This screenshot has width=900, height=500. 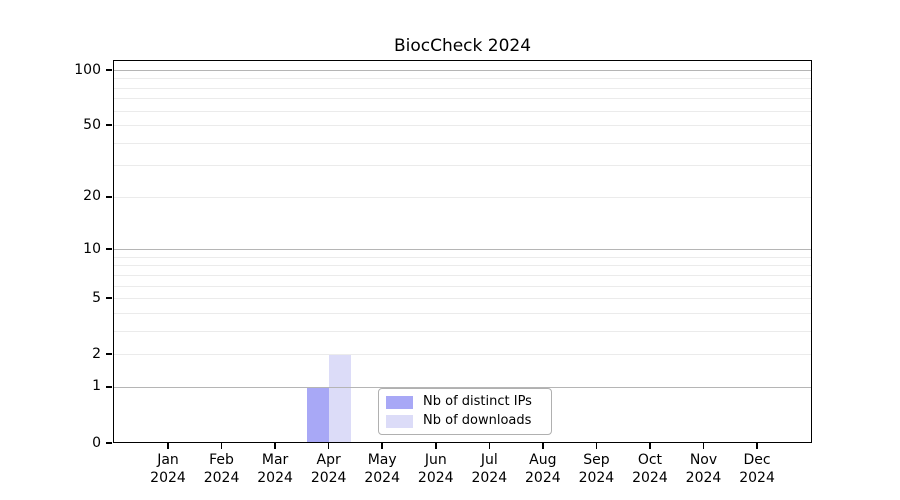 What do you see at coordinates (477, 420) in the screenshot?
I see `legend-label-downloads: Nb of downloads` at bounding box center [477, 420].